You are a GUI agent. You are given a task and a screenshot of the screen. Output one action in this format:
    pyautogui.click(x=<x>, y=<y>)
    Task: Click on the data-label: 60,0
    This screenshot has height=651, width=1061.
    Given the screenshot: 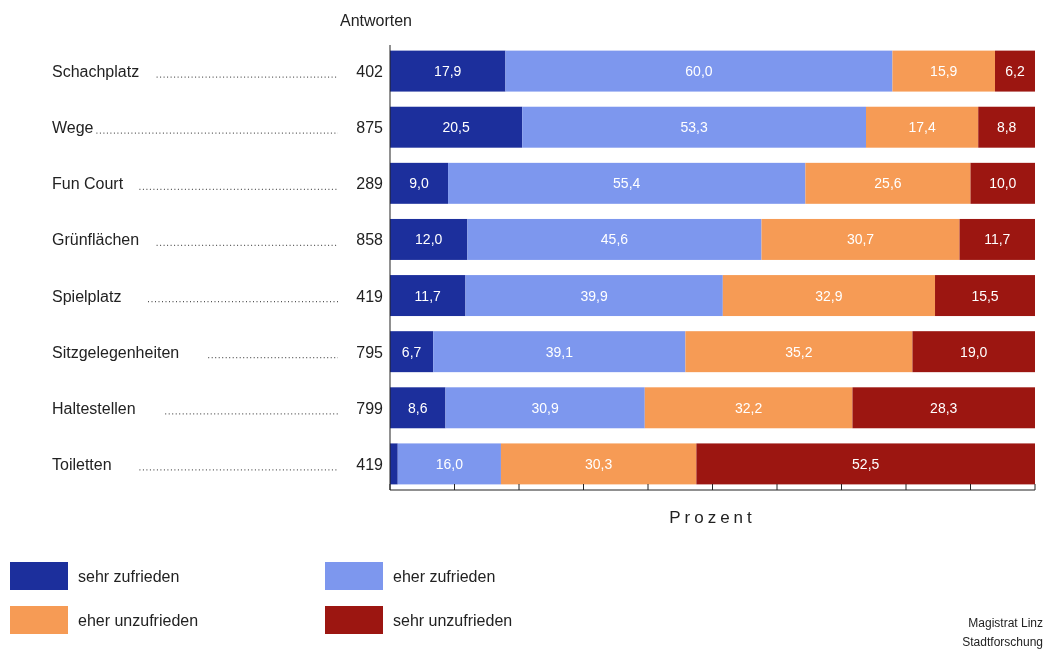 What is the action you would take?
    pyautogui.click(x=699, y=71)
    